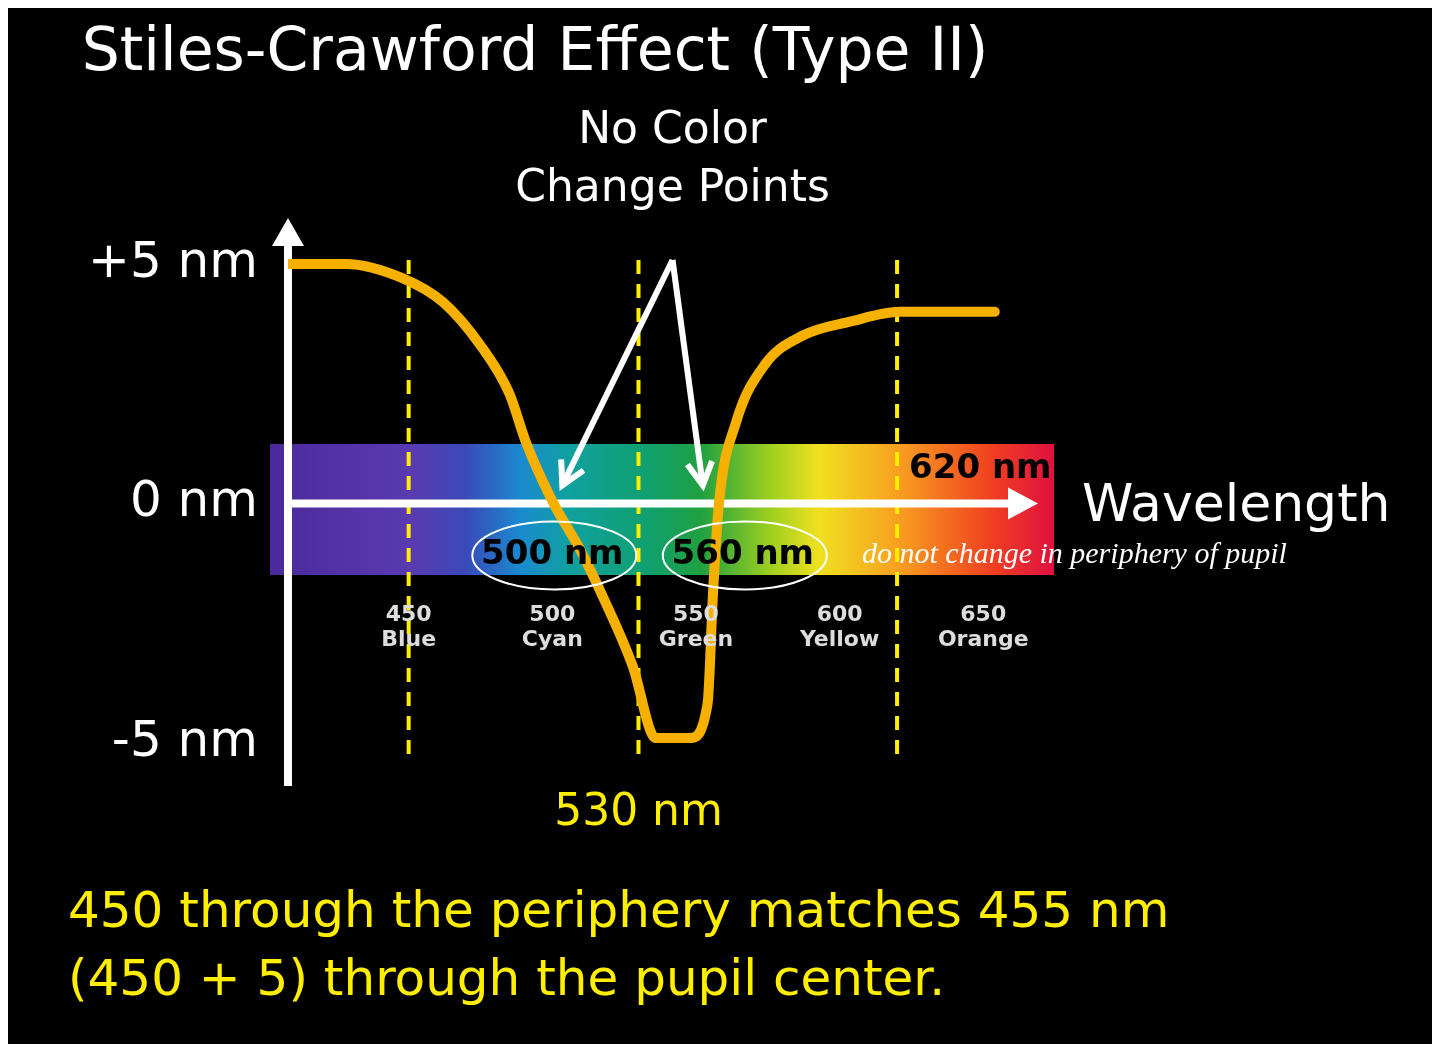 Image resolution: width=1440 pixels, height=1054 pixels. What do you see at coordinates (1236, 502) in the screenshot?
I see `x-axis-title: Wavelength` at bounding box center [1236, 502].